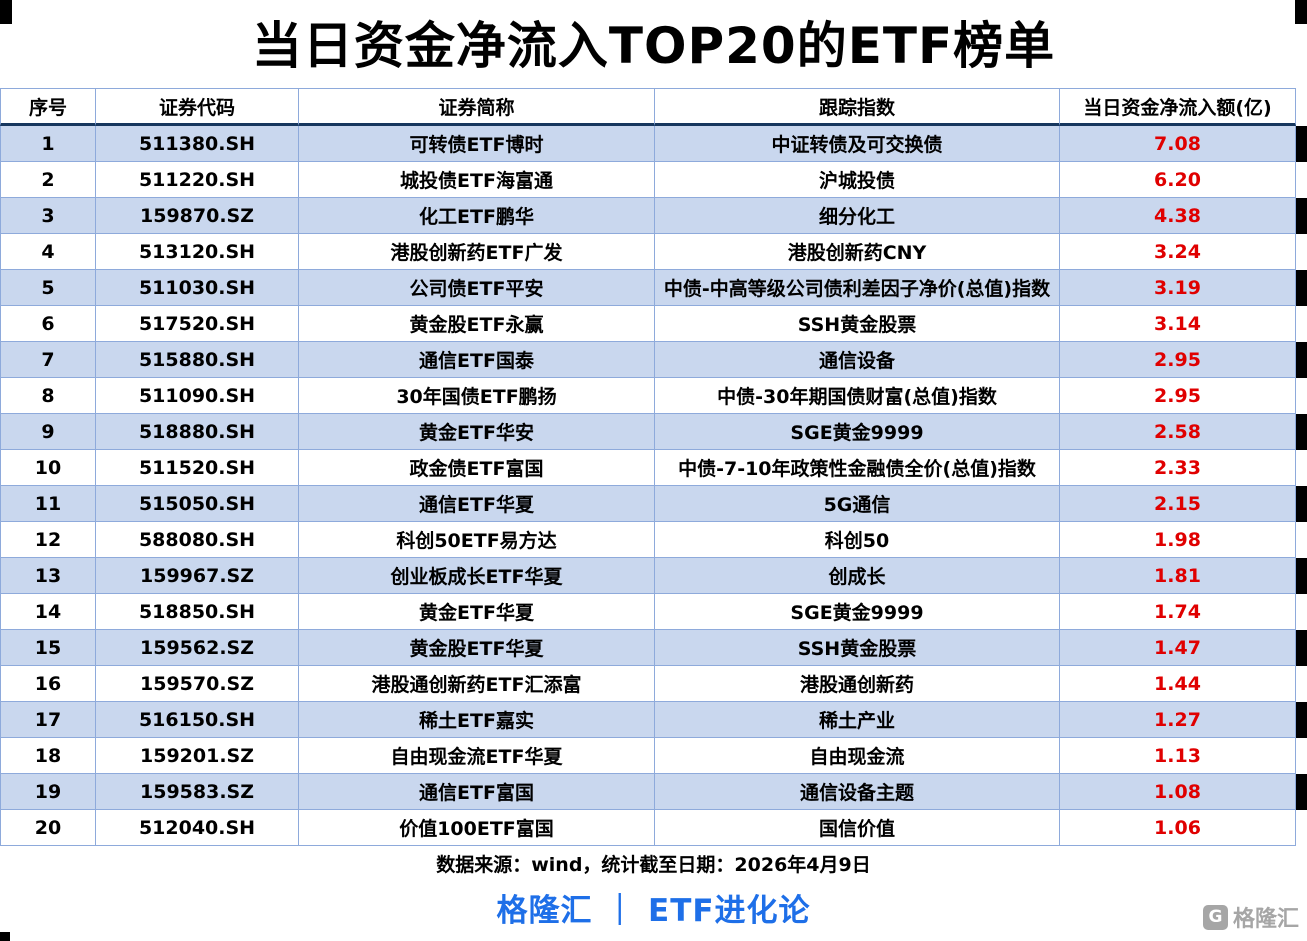 This screenshot has width=1307, height=941. I want to click on header-inflow: 当日资金净流入额(亿), so click(1178, 107).